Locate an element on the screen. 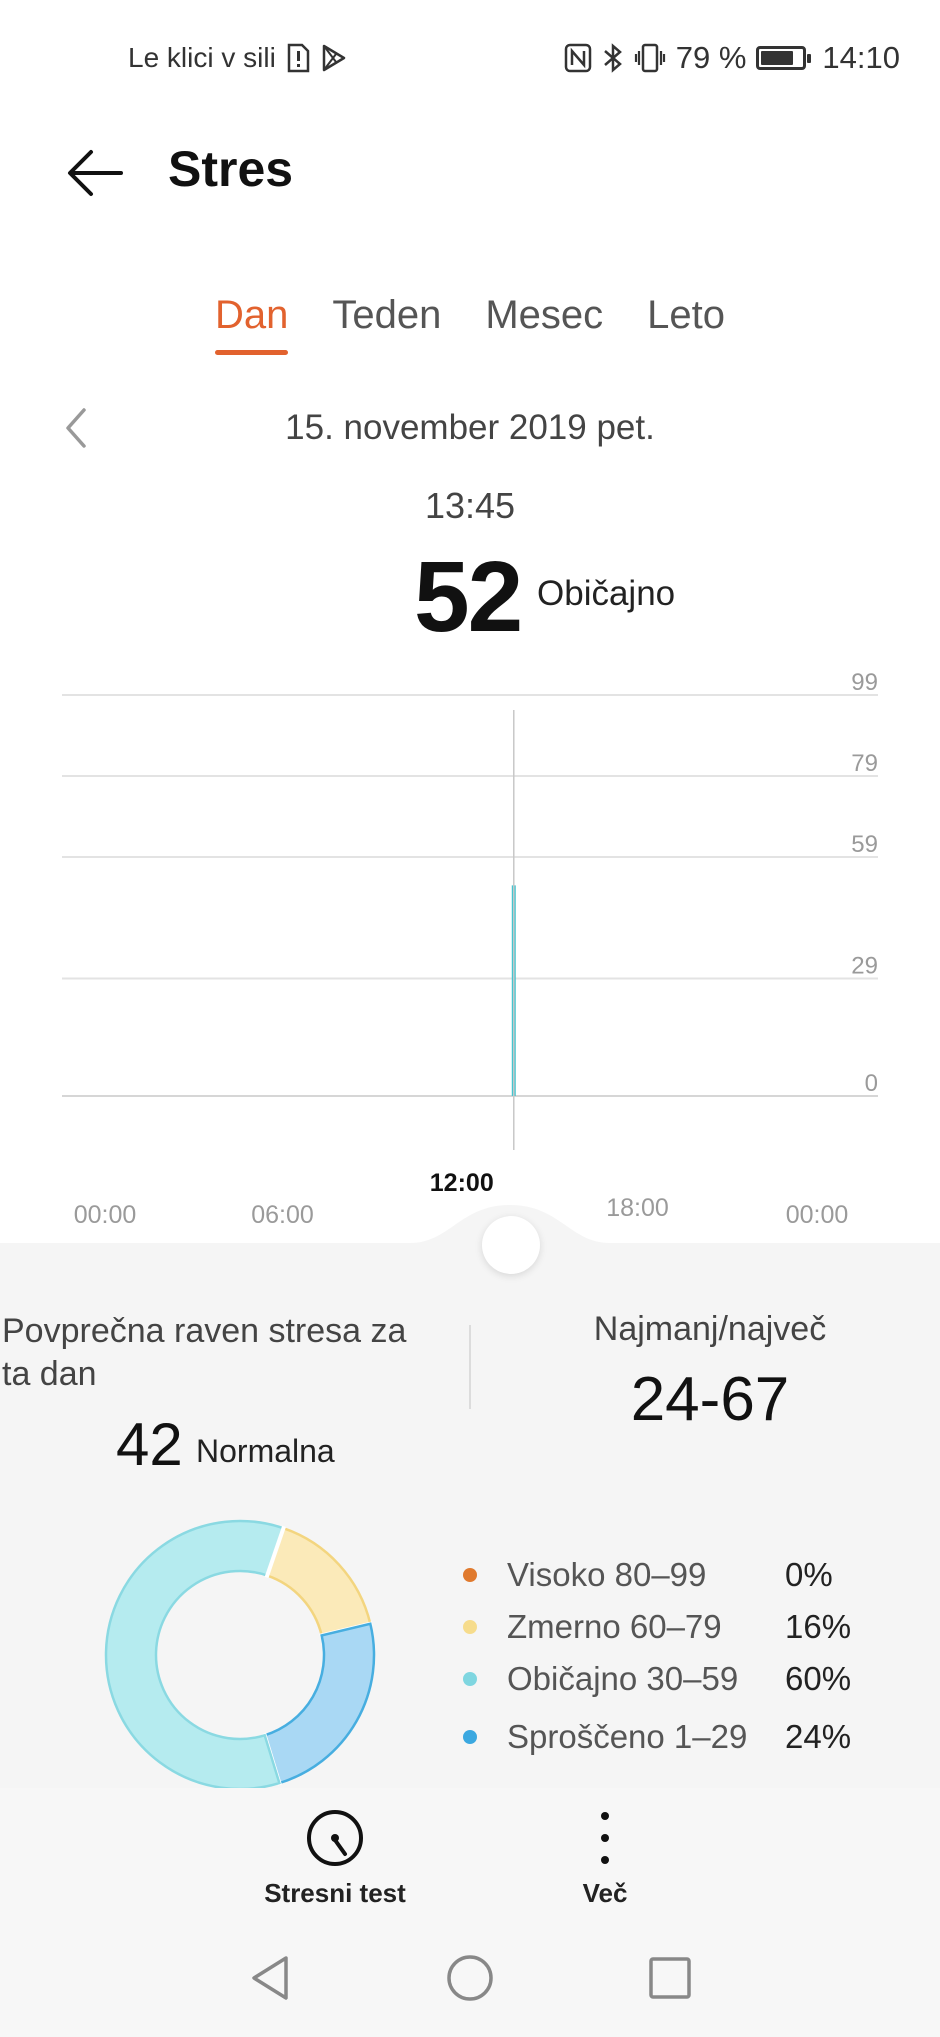 The width and height of the screenshot is (940, 2037). x-tick-label: 18:00 is located at coordinates (637, 1208).